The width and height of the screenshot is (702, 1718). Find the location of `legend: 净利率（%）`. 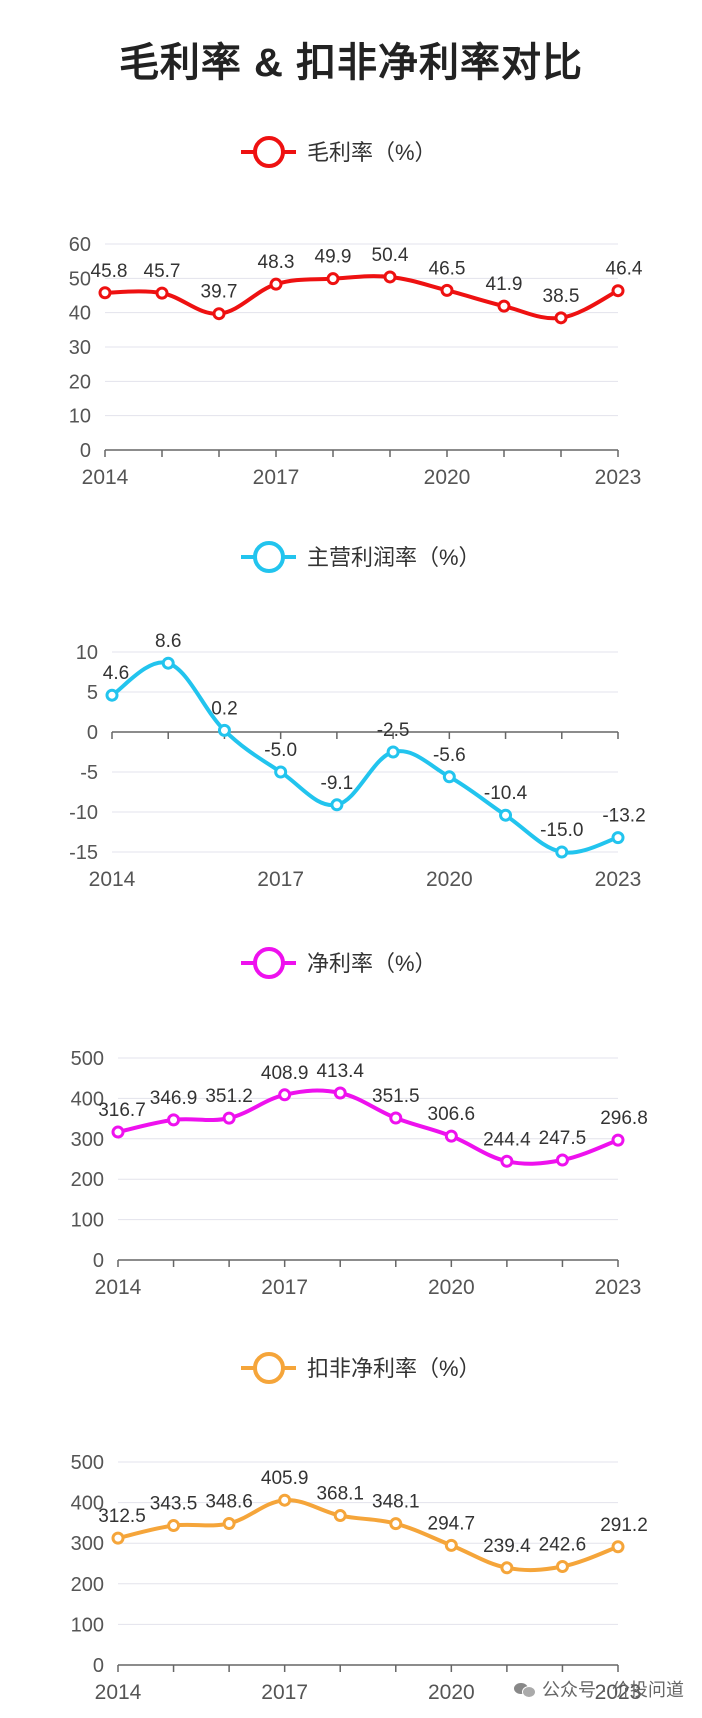

legend: 净利率（%） is located at coordinates (339, 963).